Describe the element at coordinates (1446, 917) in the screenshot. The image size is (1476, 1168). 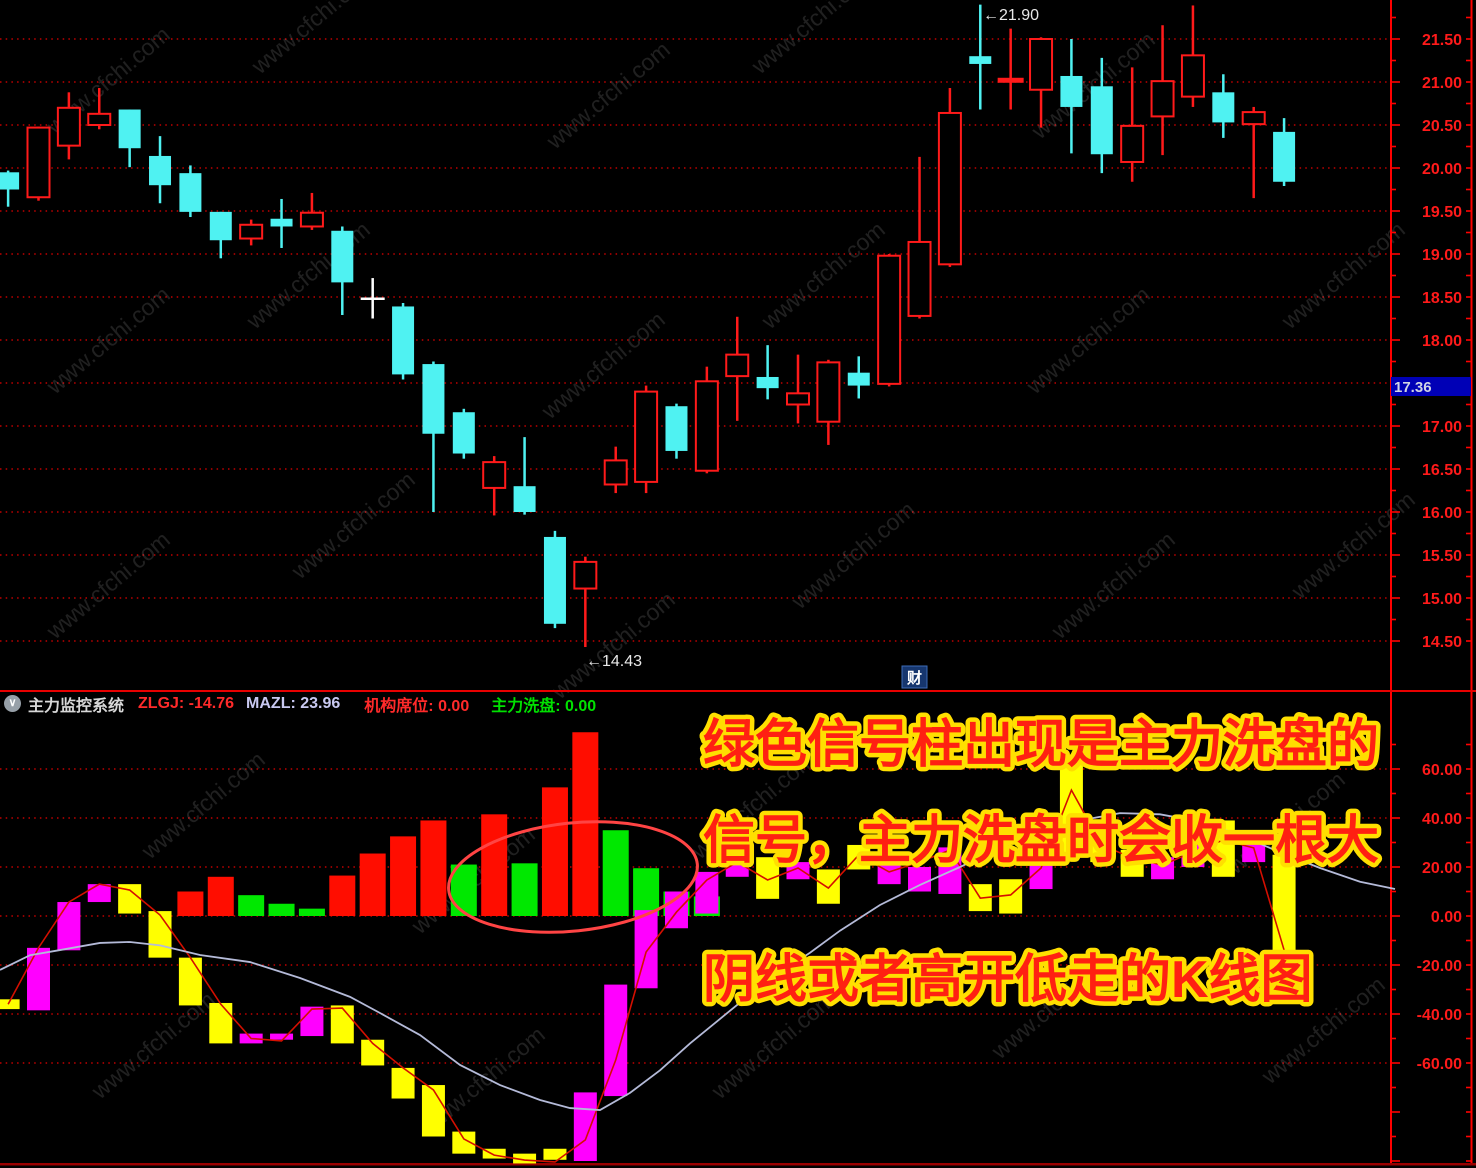
I see `indicator-axis-label: 0.00` at that location.